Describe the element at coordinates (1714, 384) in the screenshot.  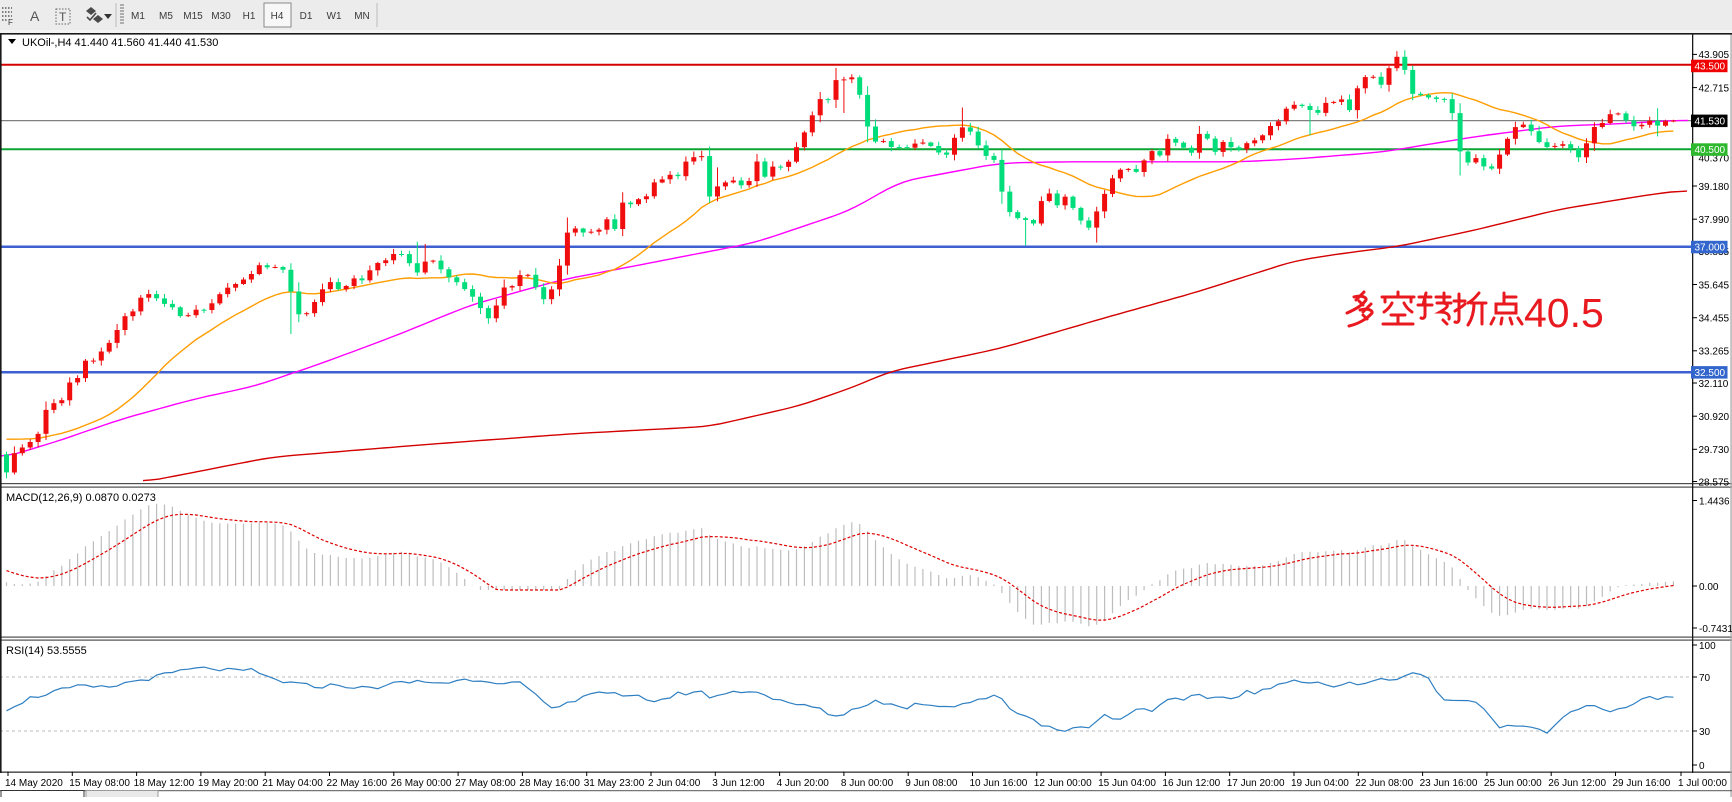
I see `svg-text: 32.110` at that location.